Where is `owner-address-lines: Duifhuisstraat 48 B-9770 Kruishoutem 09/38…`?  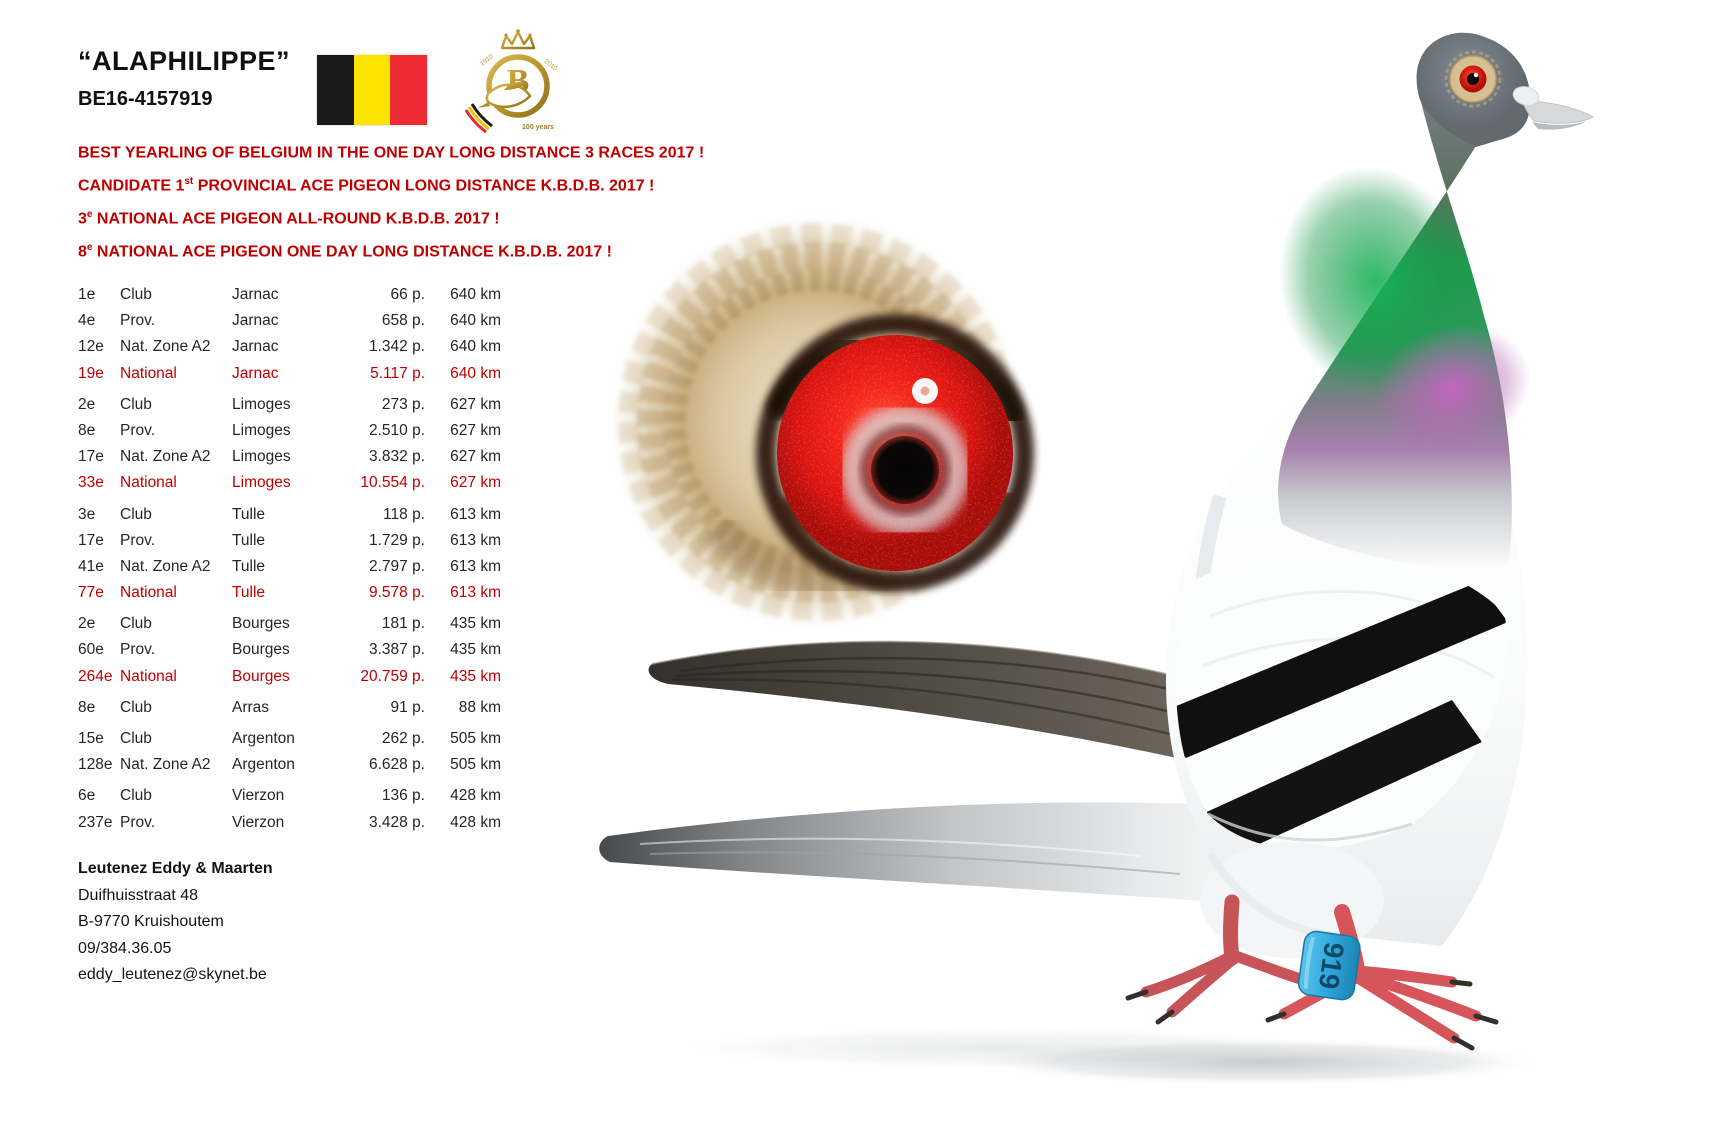
owner-address-lines: Duifhuisstraat 48 B-9770 Kruishoutem 09/38… is located at coordinates (175, 936).